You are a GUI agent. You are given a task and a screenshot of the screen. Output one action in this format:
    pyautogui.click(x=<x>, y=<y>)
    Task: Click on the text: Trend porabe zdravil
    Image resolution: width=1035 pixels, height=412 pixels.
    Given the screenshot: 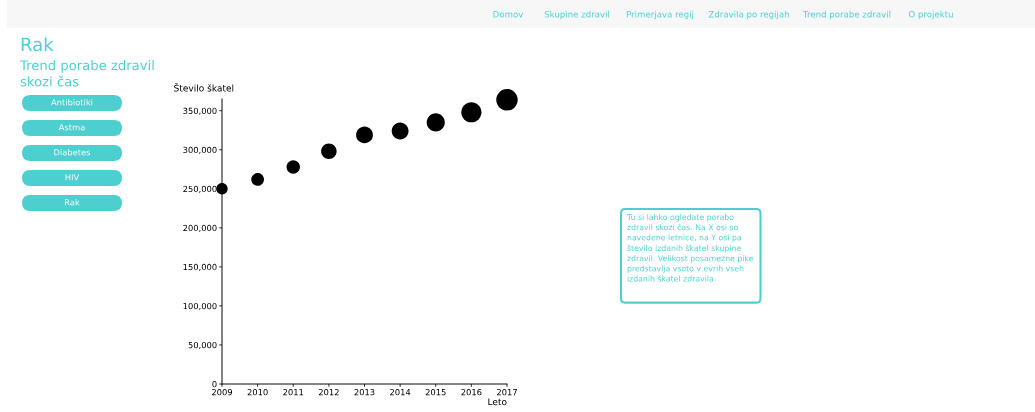 What is the action you would take?
    pyautogui.click(x=846, y=15)
    